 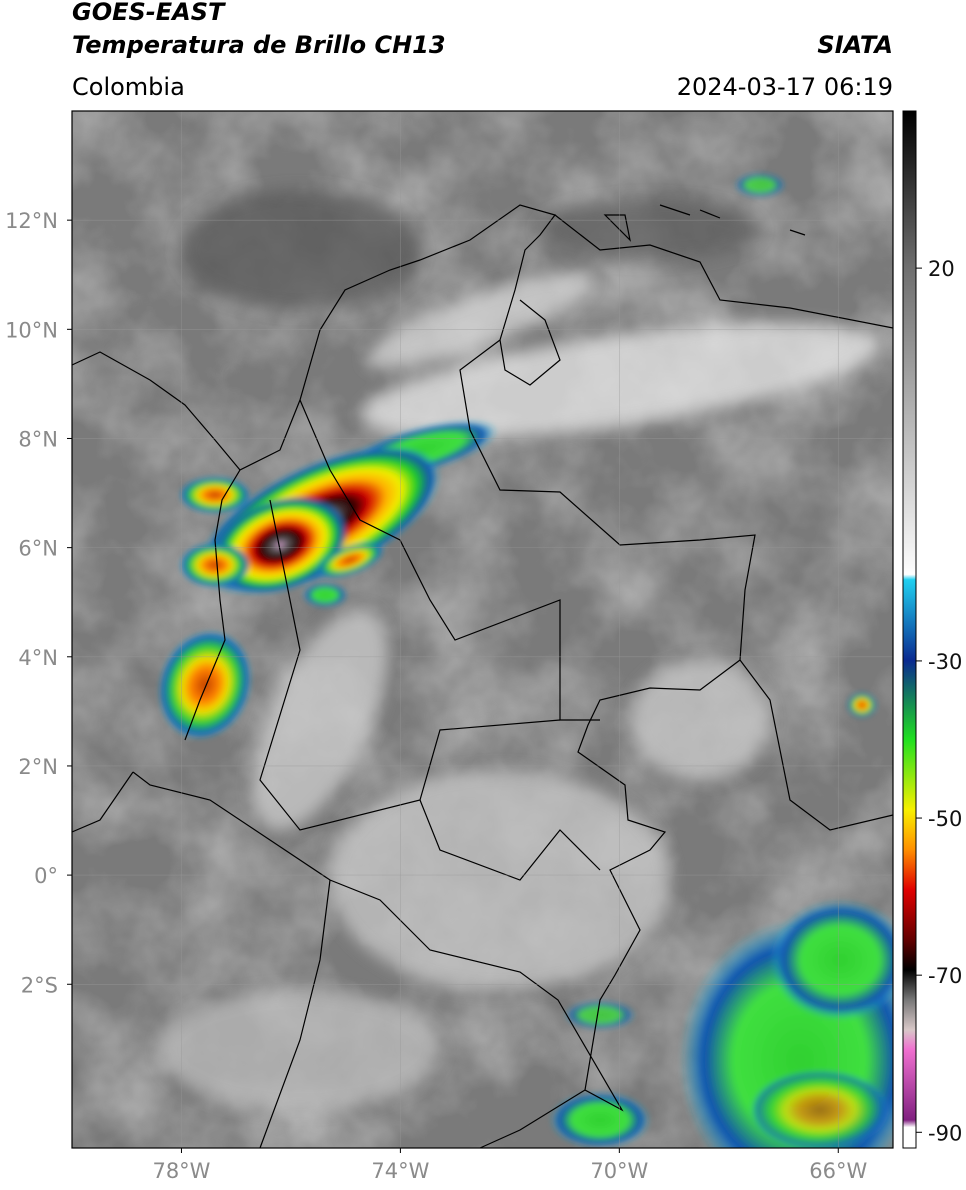 What do you see at coordinates (945, 976) in the screenshot?
I see `colorbar-tick-label: -70` at bounding box center [945, 976].